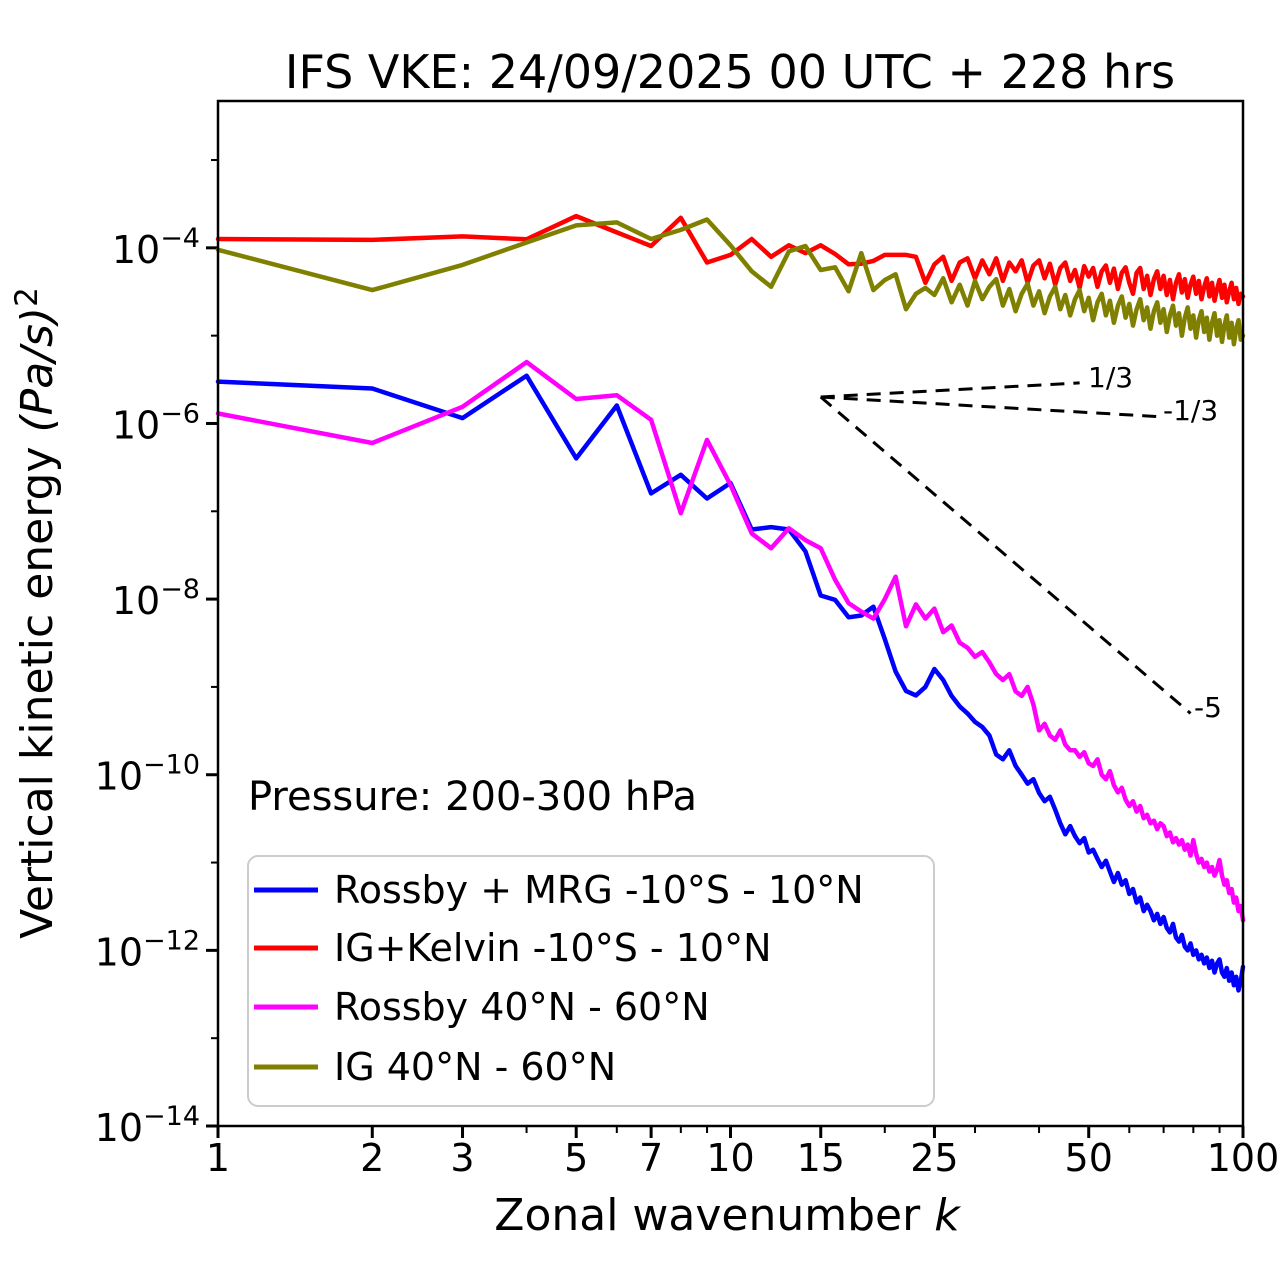  Describe the element at coordinates (156, 422) in the screenshot. I see `y-tick-label: 10⁻⁶` at that location.